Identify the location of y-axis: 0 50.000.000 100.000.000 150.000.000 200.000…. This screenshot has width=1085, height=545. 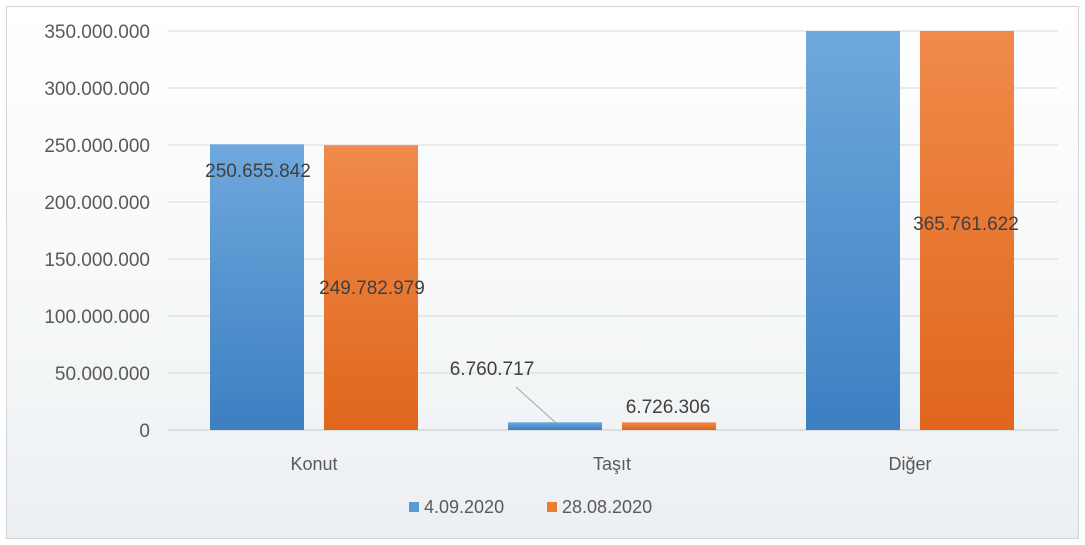
(97, 232).